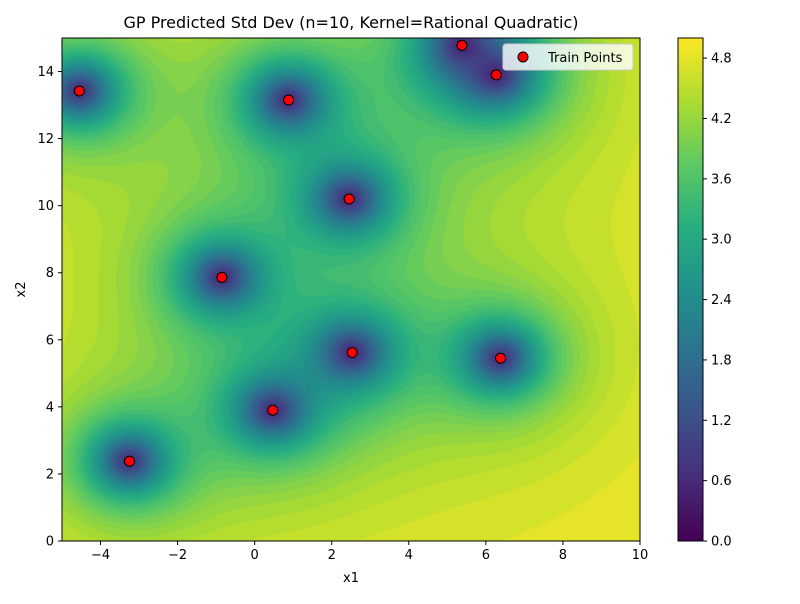 This screenshot has height=604, width=800. I want to click on y-tick-label: 0, so click(50, 542).